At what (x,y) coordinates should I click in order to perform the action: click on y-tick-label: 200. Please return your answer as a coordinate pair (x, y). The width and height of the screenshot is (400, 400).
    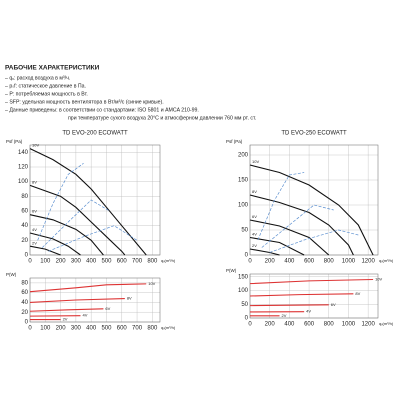
    Looking at the image, I should click on (243, 156).